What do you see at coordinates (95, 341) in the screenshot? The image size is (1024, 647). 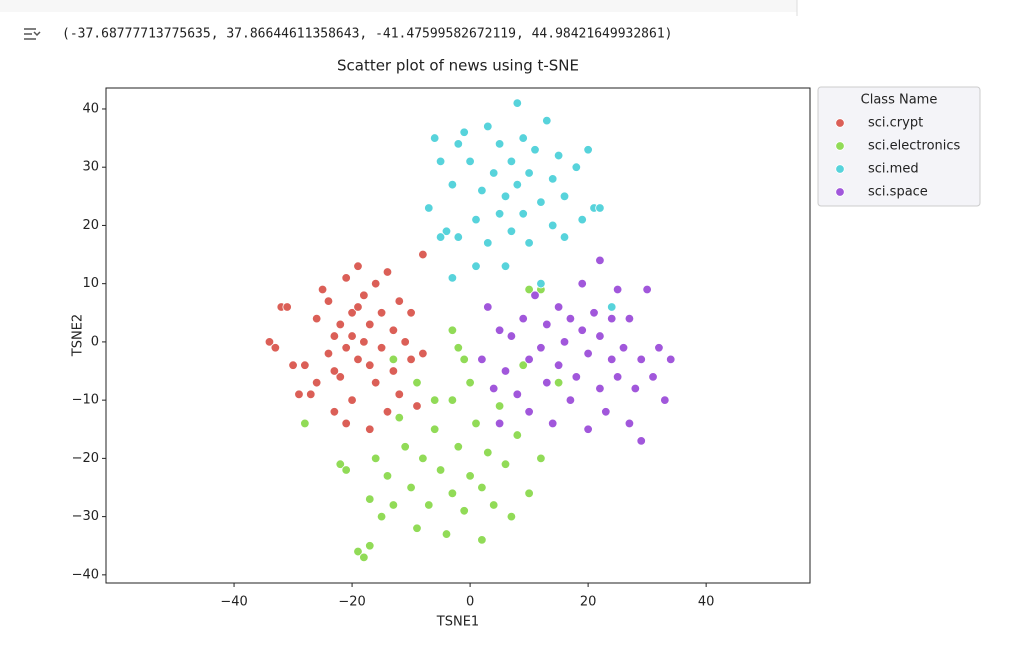 I see `y-tick-label: 0` at bounding box center [95, 341].